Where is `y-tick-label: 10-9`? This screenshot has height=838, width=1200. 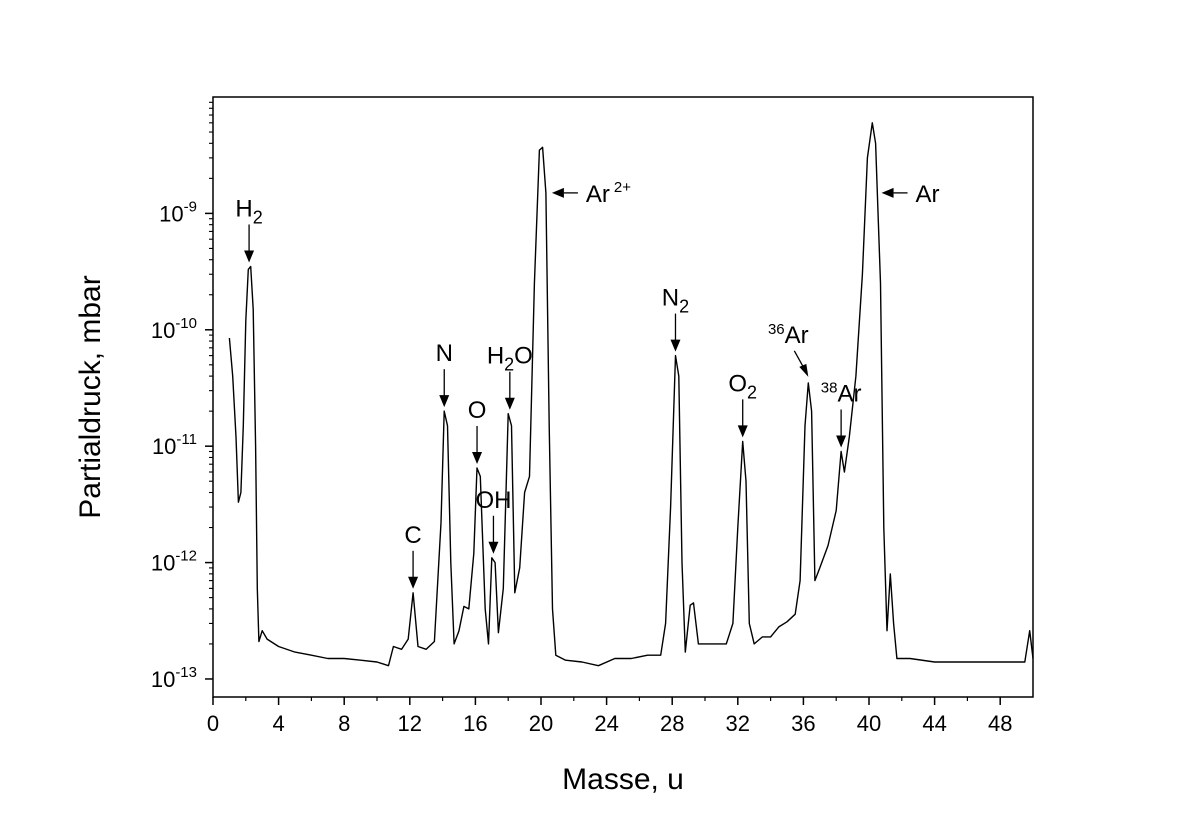
y-tick-label: 10-9 is located at coordinates (178, 212).